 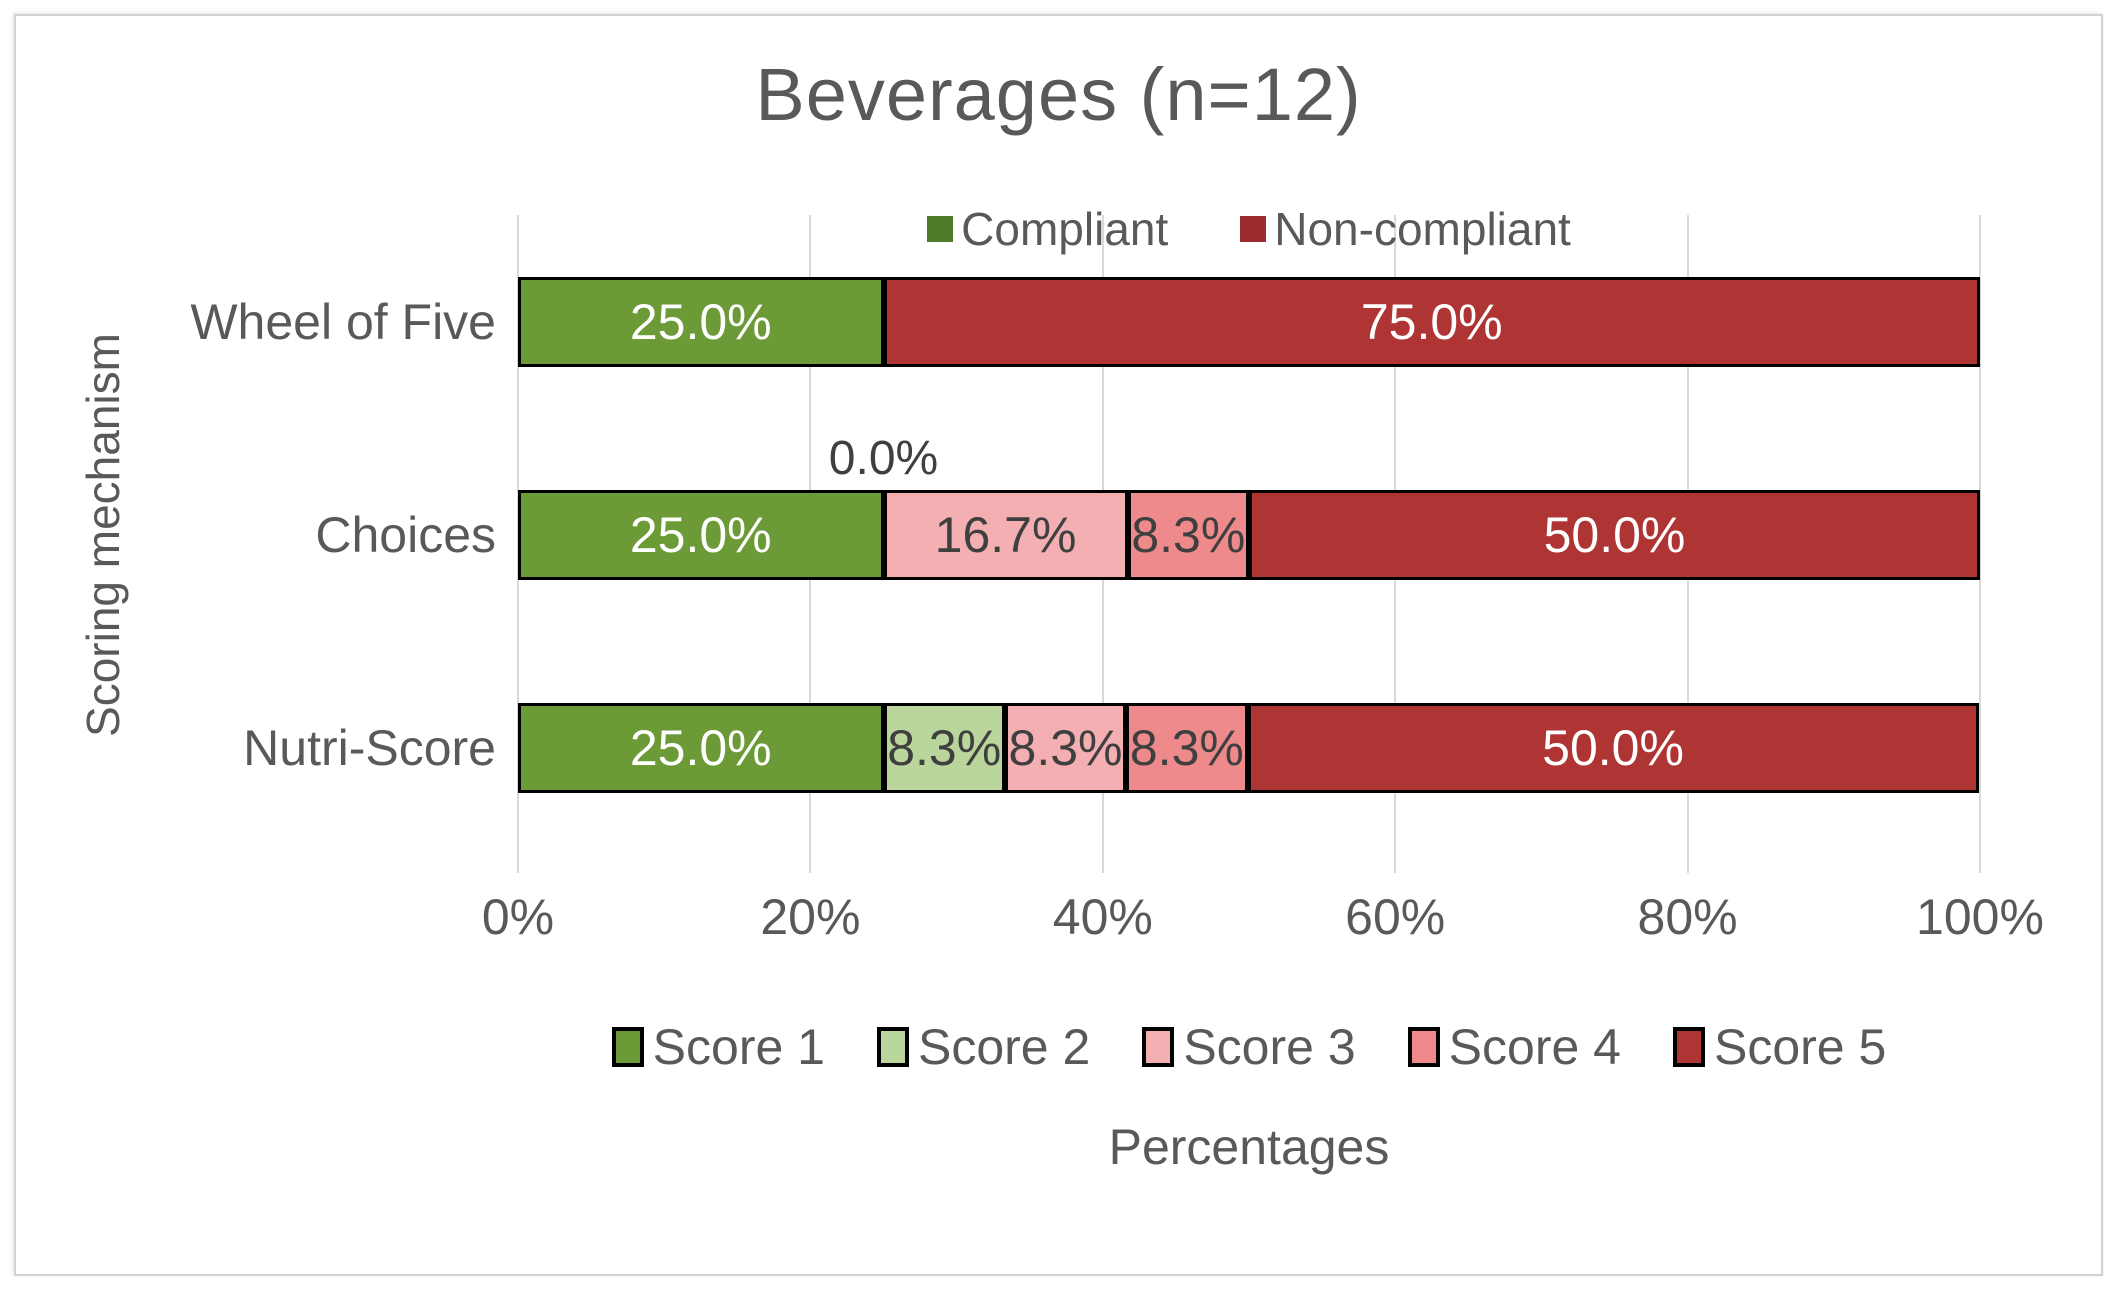 I want to click on chart-title: Beverages (n=12), so click(x=1058, y=94).